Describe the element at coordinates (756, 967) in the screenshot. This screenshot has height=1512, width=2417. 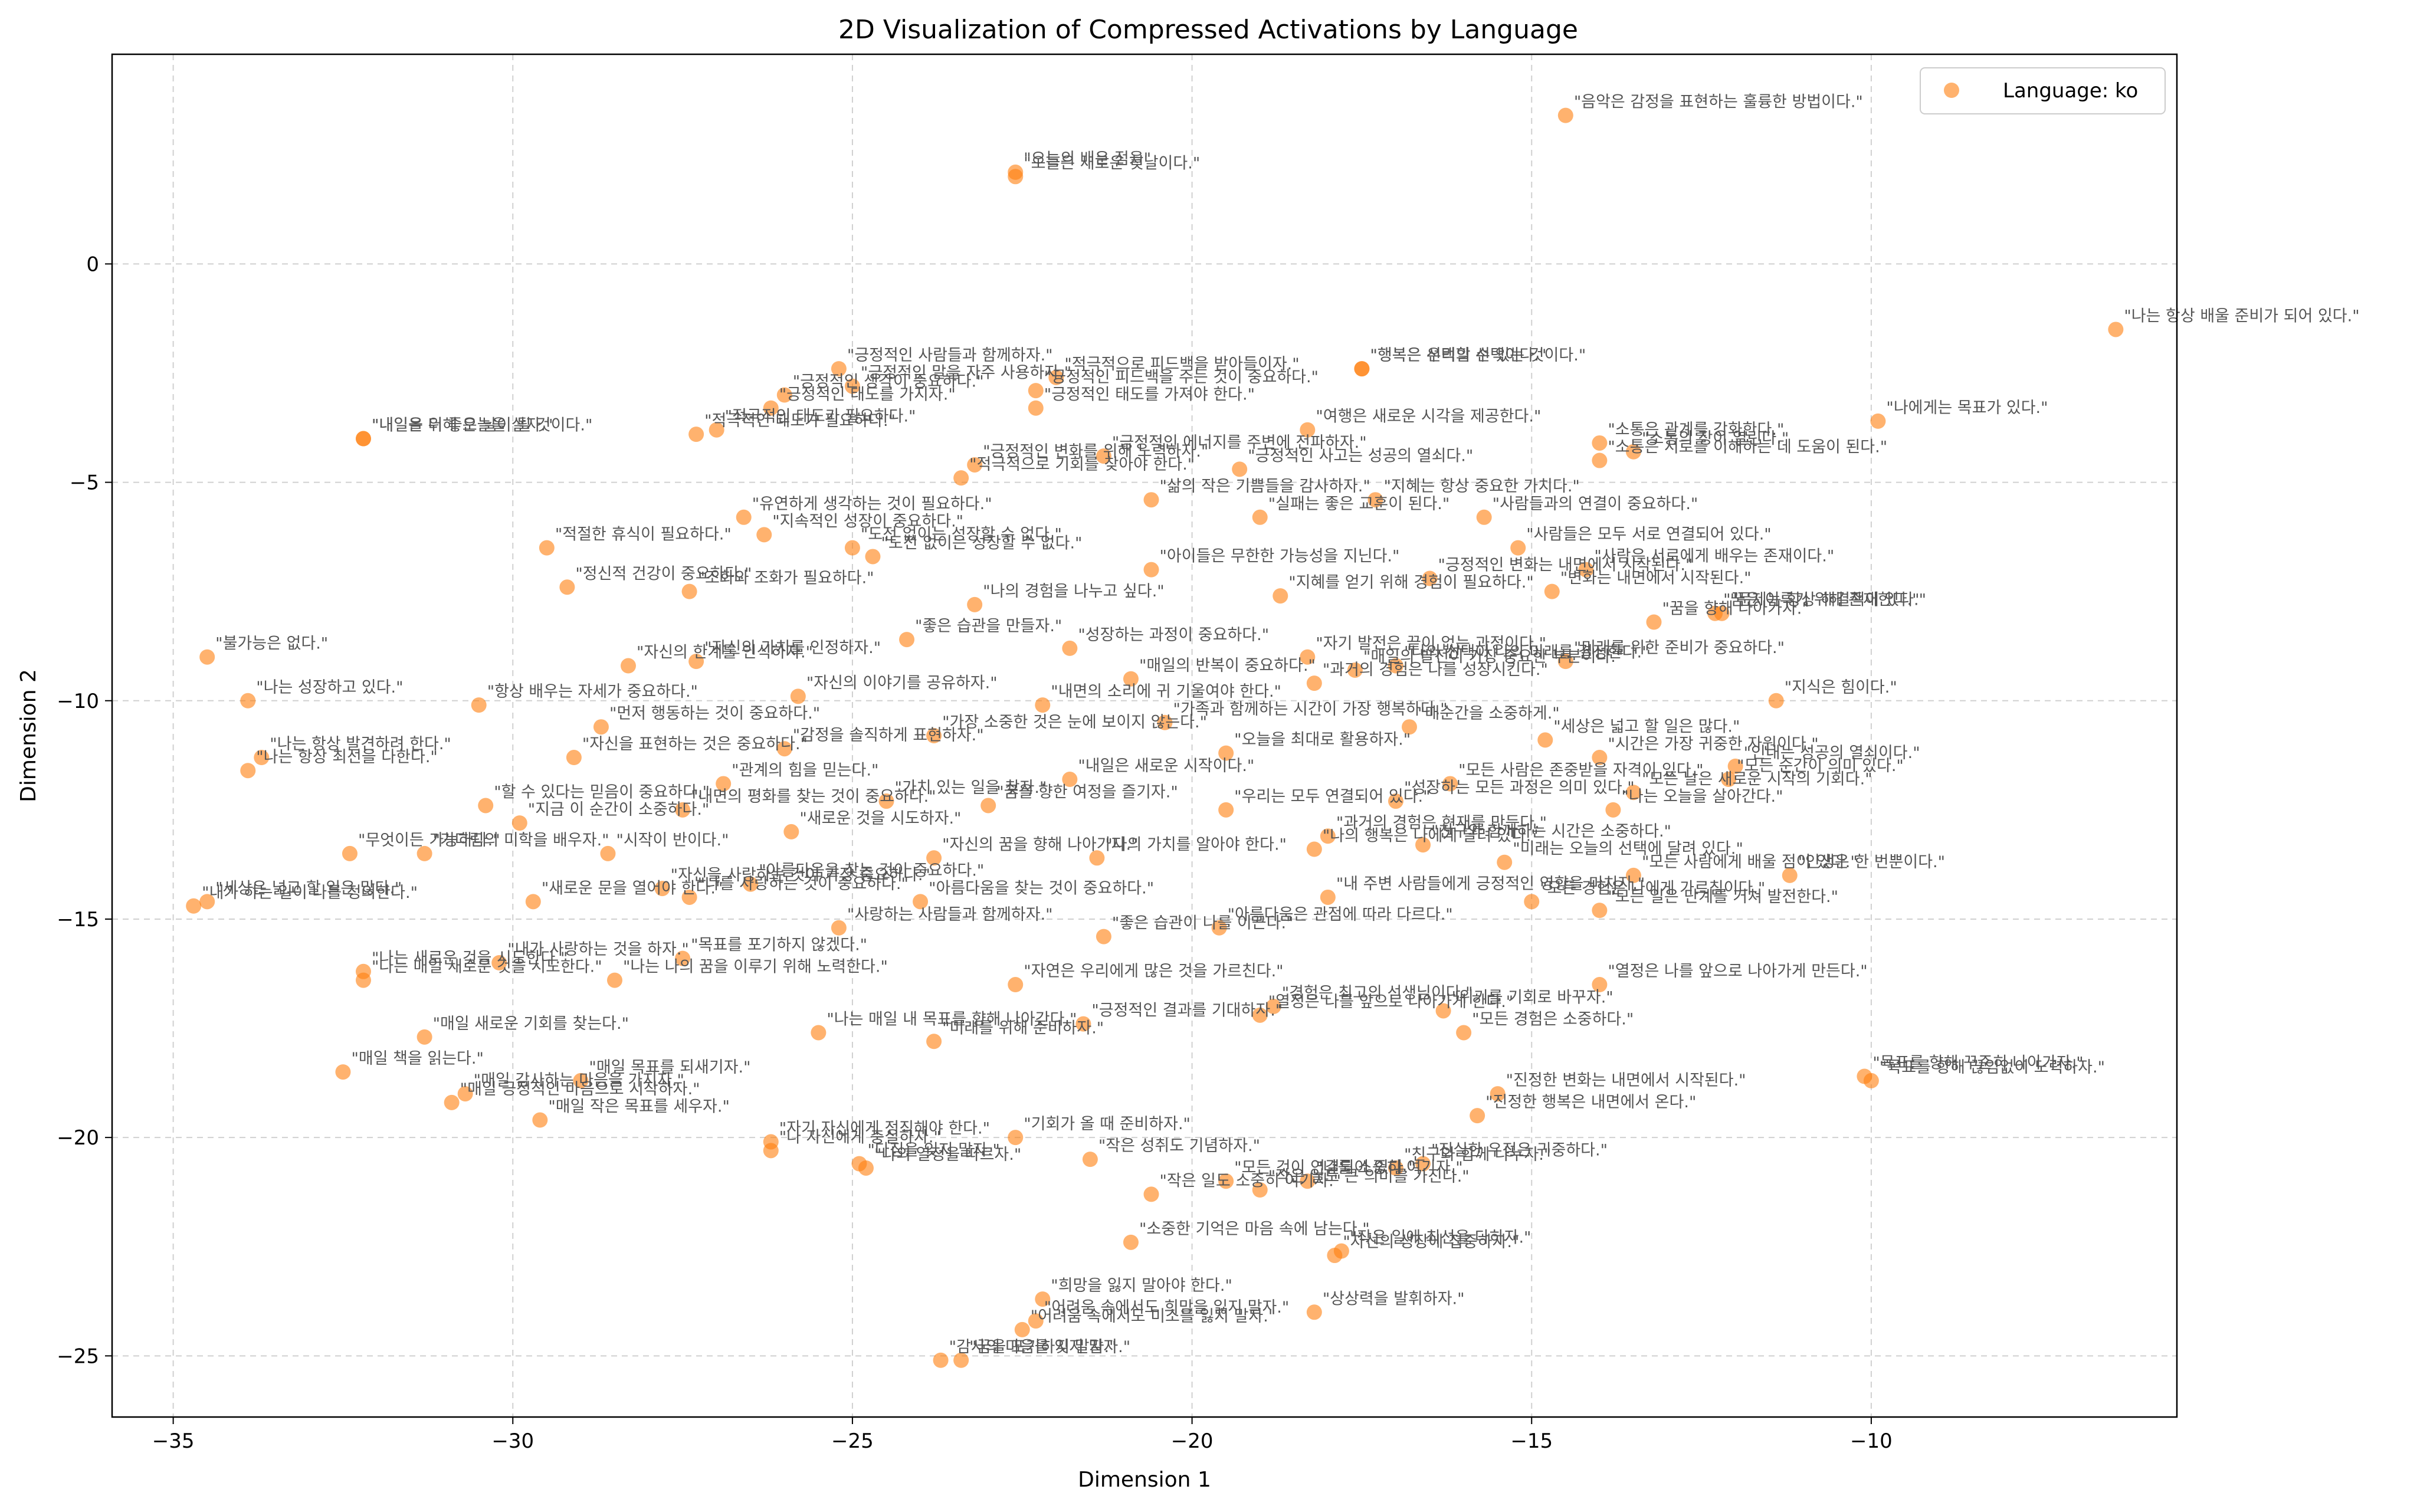
I see `point-label: "나는 나의 꿈을 이루기 위해 노력한다."` at that location.